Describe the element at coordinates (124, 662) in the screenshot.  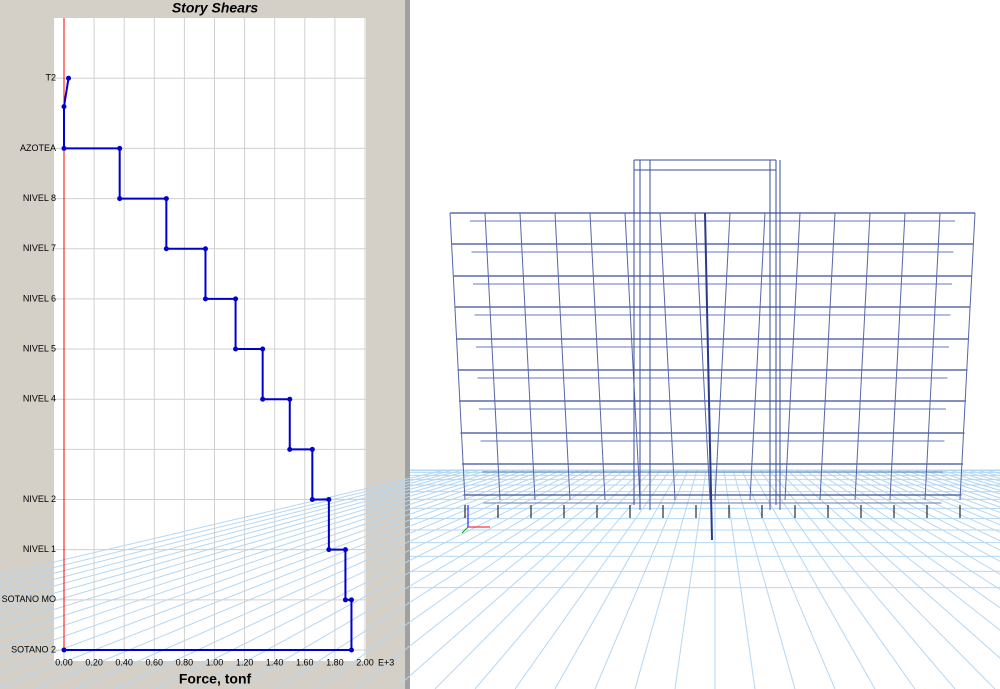
I see `x-tick-label: 0.40` at that location.